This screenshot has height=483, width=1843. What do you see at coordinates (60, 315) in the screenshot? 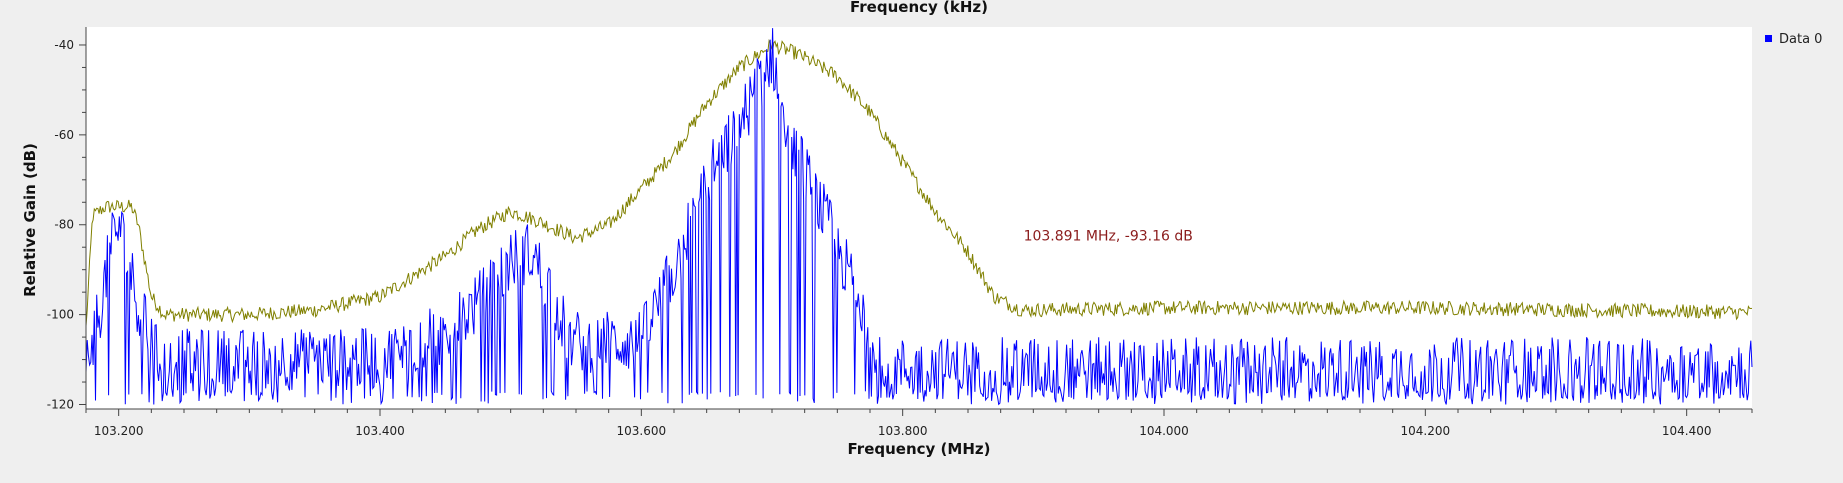
I see `y-tick-label: -100` at bounding box center [60, 315].